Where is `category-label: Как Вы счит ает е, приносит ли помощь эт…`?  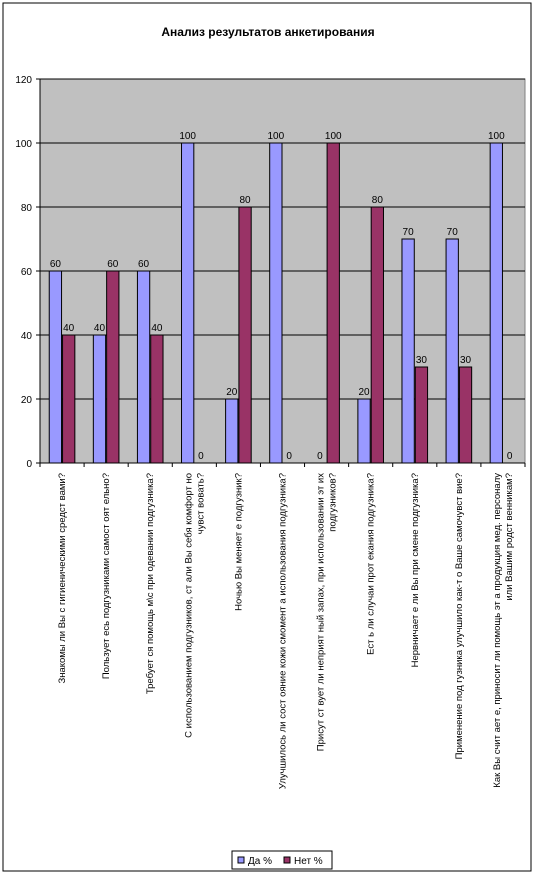 category-label: Как Вы счит ает е, приносит ли помощь эт… is located at coordinates (497, 630).